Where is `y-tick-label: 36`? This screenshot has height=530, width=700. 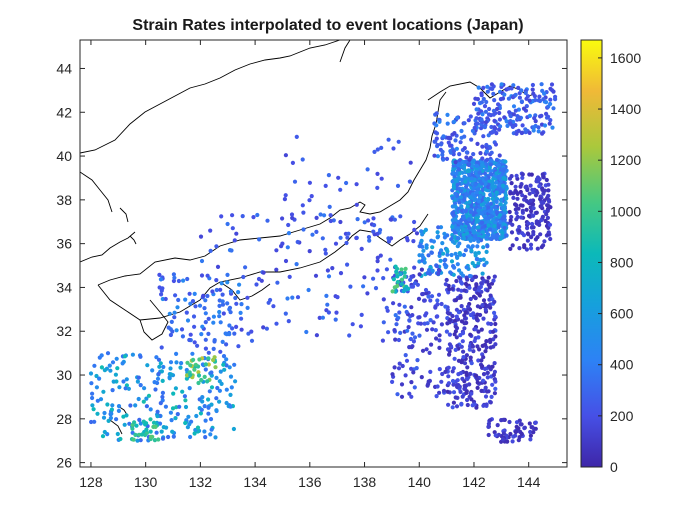
y-tick-label: 36 is located at coordinates (64, 244).